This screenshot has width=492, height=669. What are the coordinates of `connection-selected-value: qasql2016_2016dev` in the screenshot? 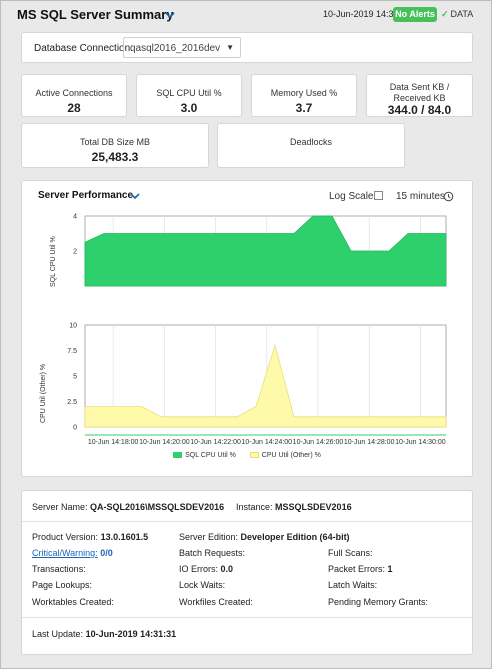 It's located at (175, 48).